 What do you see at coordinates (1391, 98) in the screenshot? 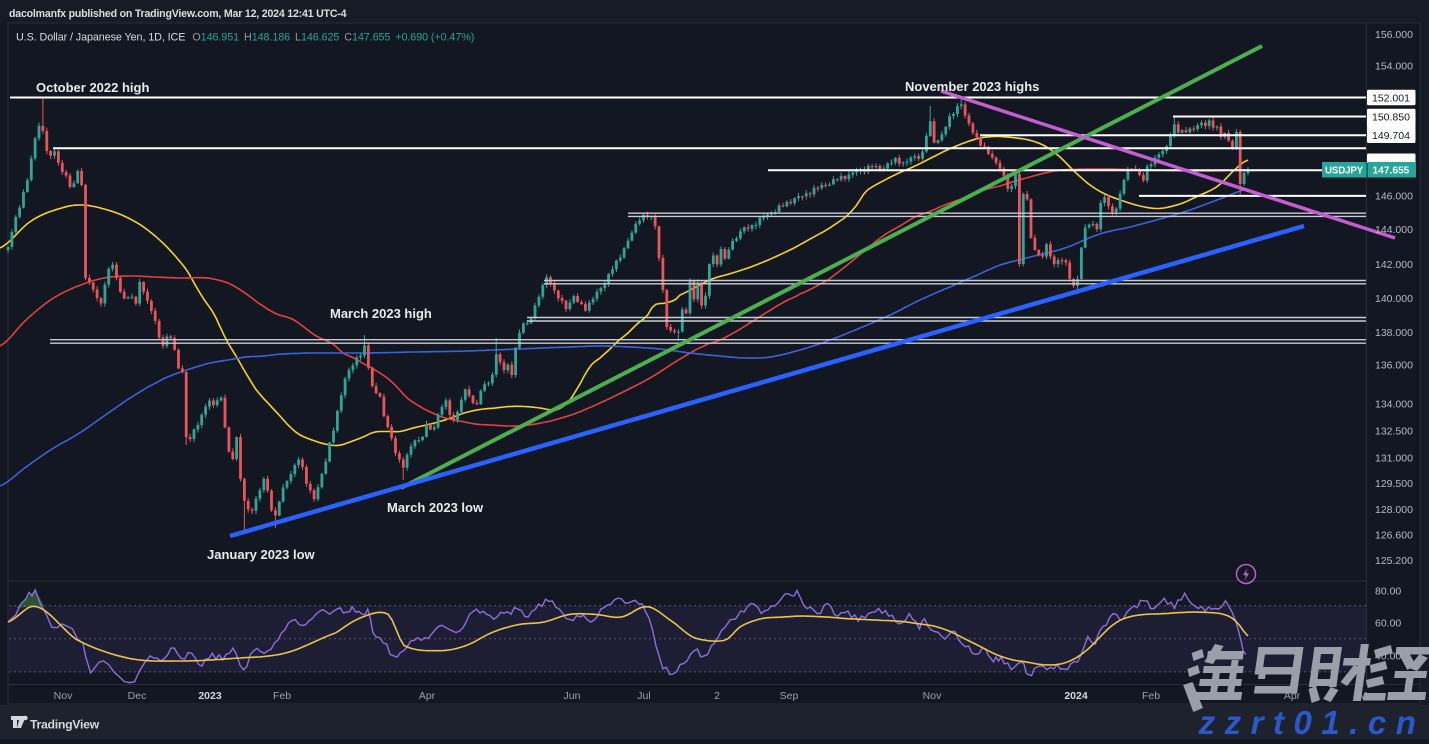
I see `svg-text: 152.001` at bounding box center [1391, 98].